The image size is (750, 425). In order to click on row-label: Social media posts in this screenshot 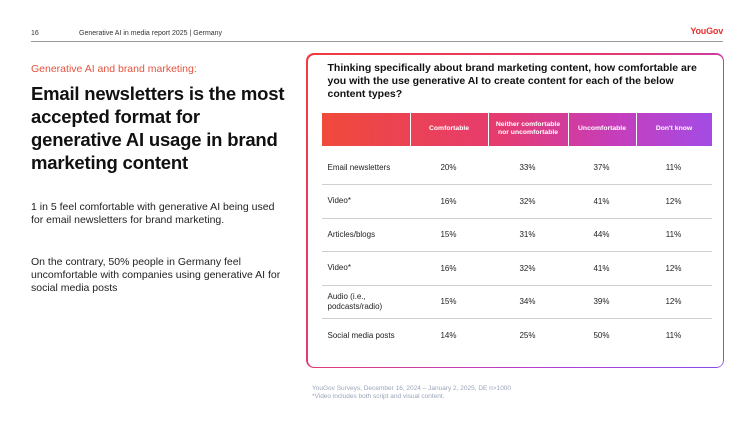, I will do `click(361, 335)`.